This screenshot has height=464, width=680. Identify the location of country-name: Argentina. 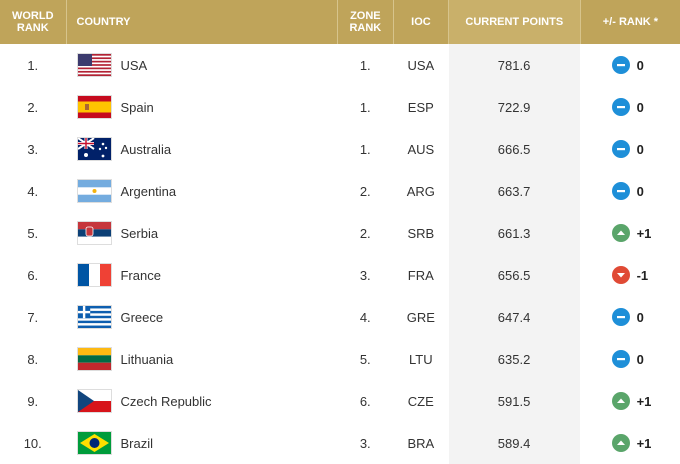
(148, 191).